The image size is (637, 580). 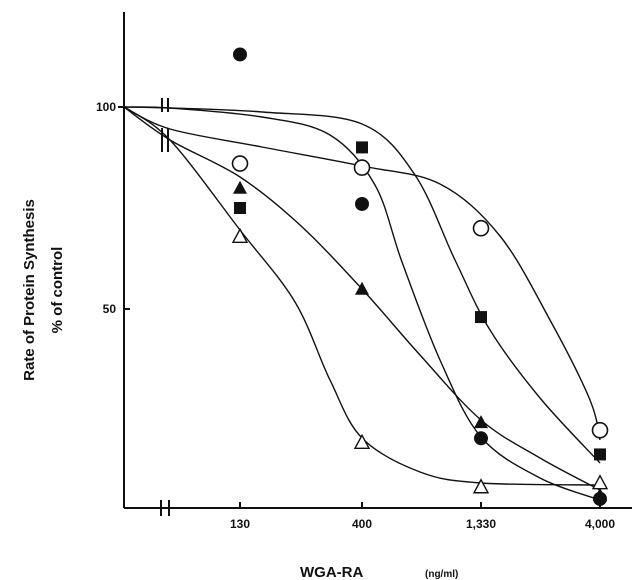 I want to click on y-axis-subtitle: % of control, so click(x=57, y=290).